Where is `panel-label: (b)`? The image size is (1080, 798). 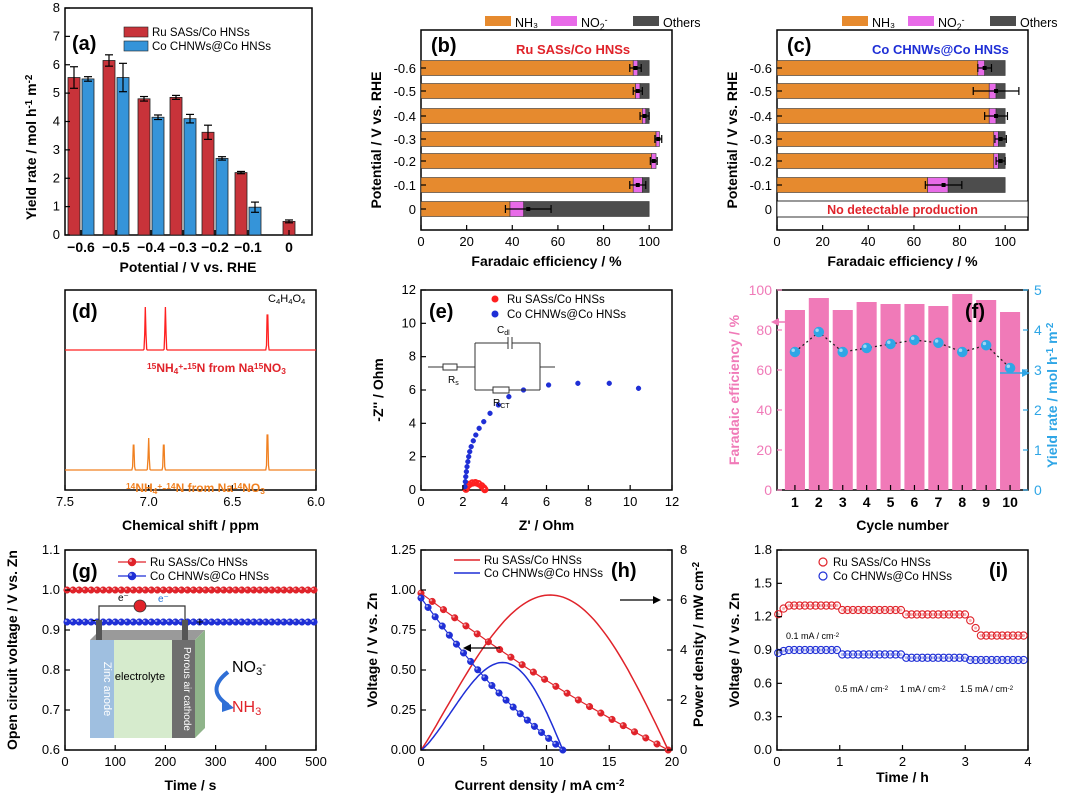
panel-label: (b) is located at coordinates (444, 46).